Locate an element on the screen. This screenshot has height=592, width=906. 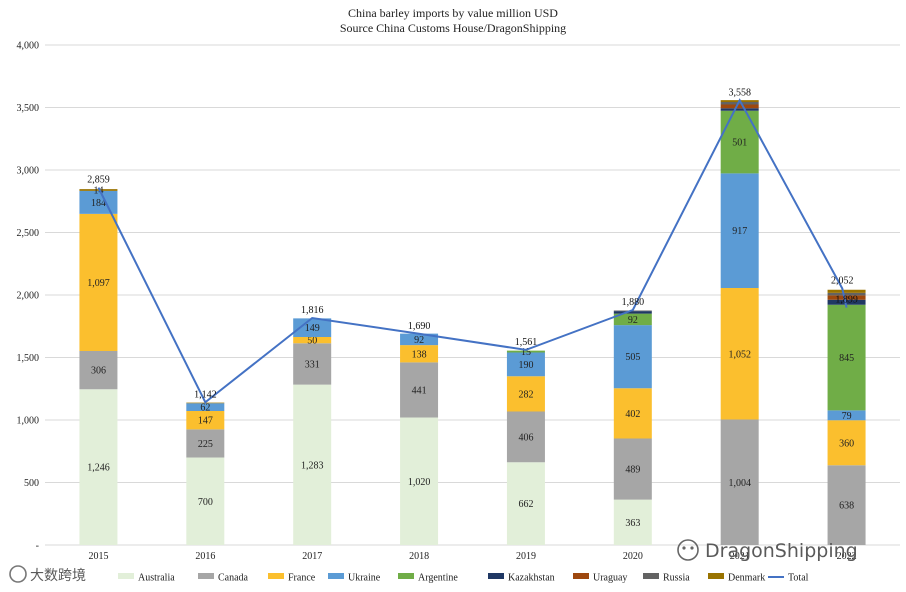
legend-label: Argentine is located at coordinates (438, 578).